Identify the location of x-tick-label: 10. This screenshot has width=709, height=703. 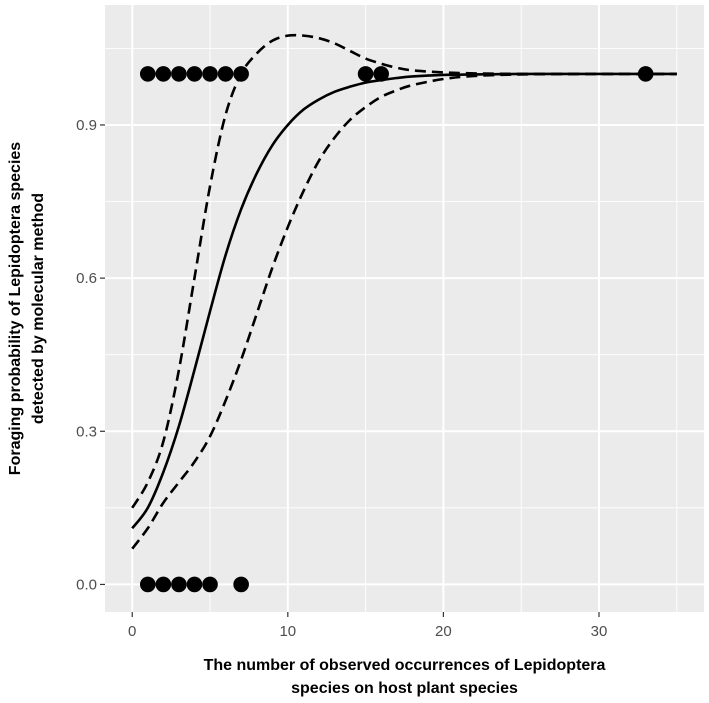
(287, 631).